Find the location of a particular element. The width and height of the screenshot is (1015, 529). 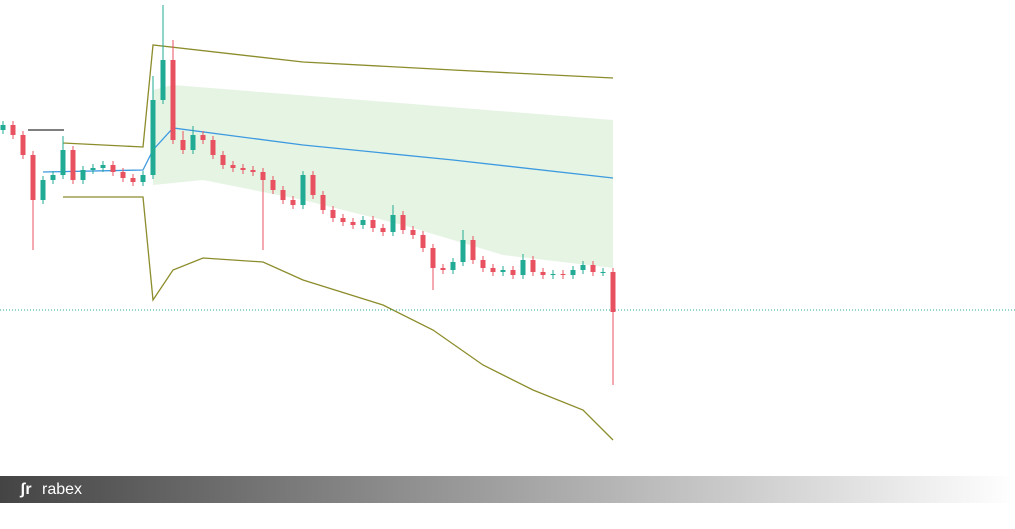

brand: rabex is located at coordinates (62, 489).